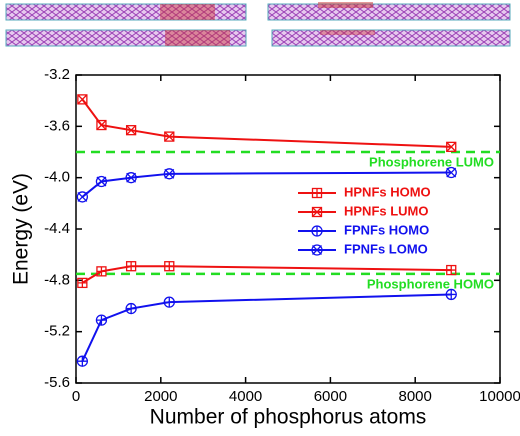 This screenshot has width=520, height=436. Describe the element at coordinates (57, 125) in the screenshot. I see `y-tick-label: -3.6` at that location.